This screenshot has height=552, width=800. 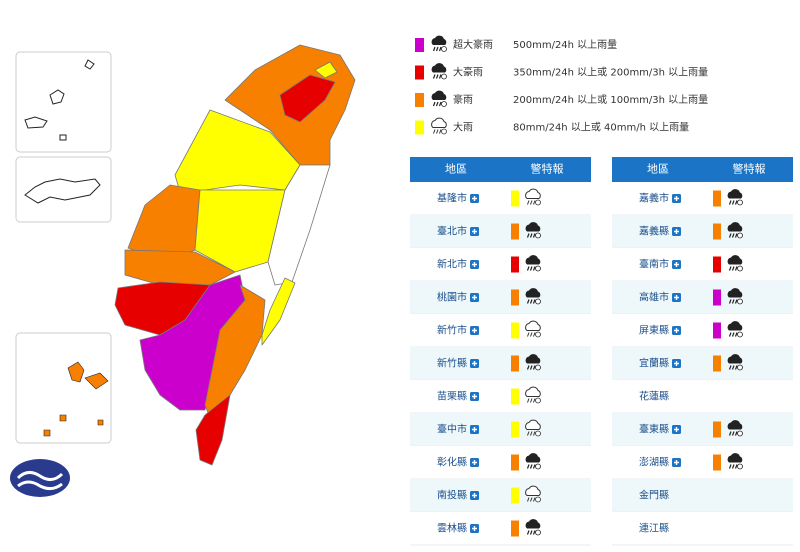 What do you see at coordinates (654, 264) in the screenshot?
I see `region-name: 臺南市` at bounding box center [654, 264].